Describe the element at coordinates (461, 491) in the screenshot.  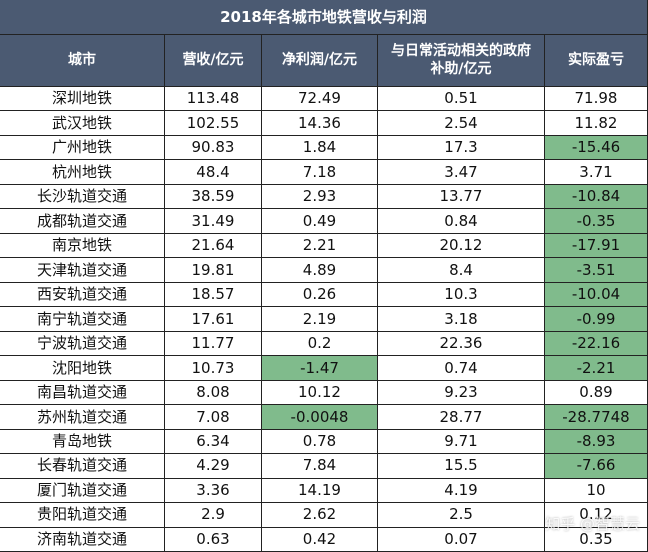
I see `table-cell: 4.19` at that location.